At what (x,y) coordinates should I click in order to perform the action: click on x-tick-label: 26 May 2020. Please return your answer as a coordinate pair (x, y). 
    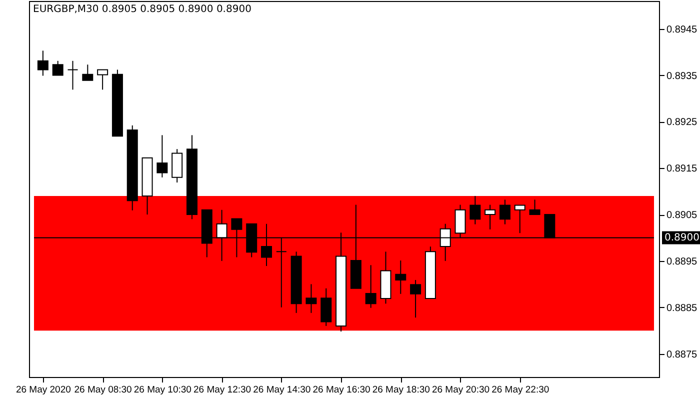
    Looking at the image, I should click on (43, 390).